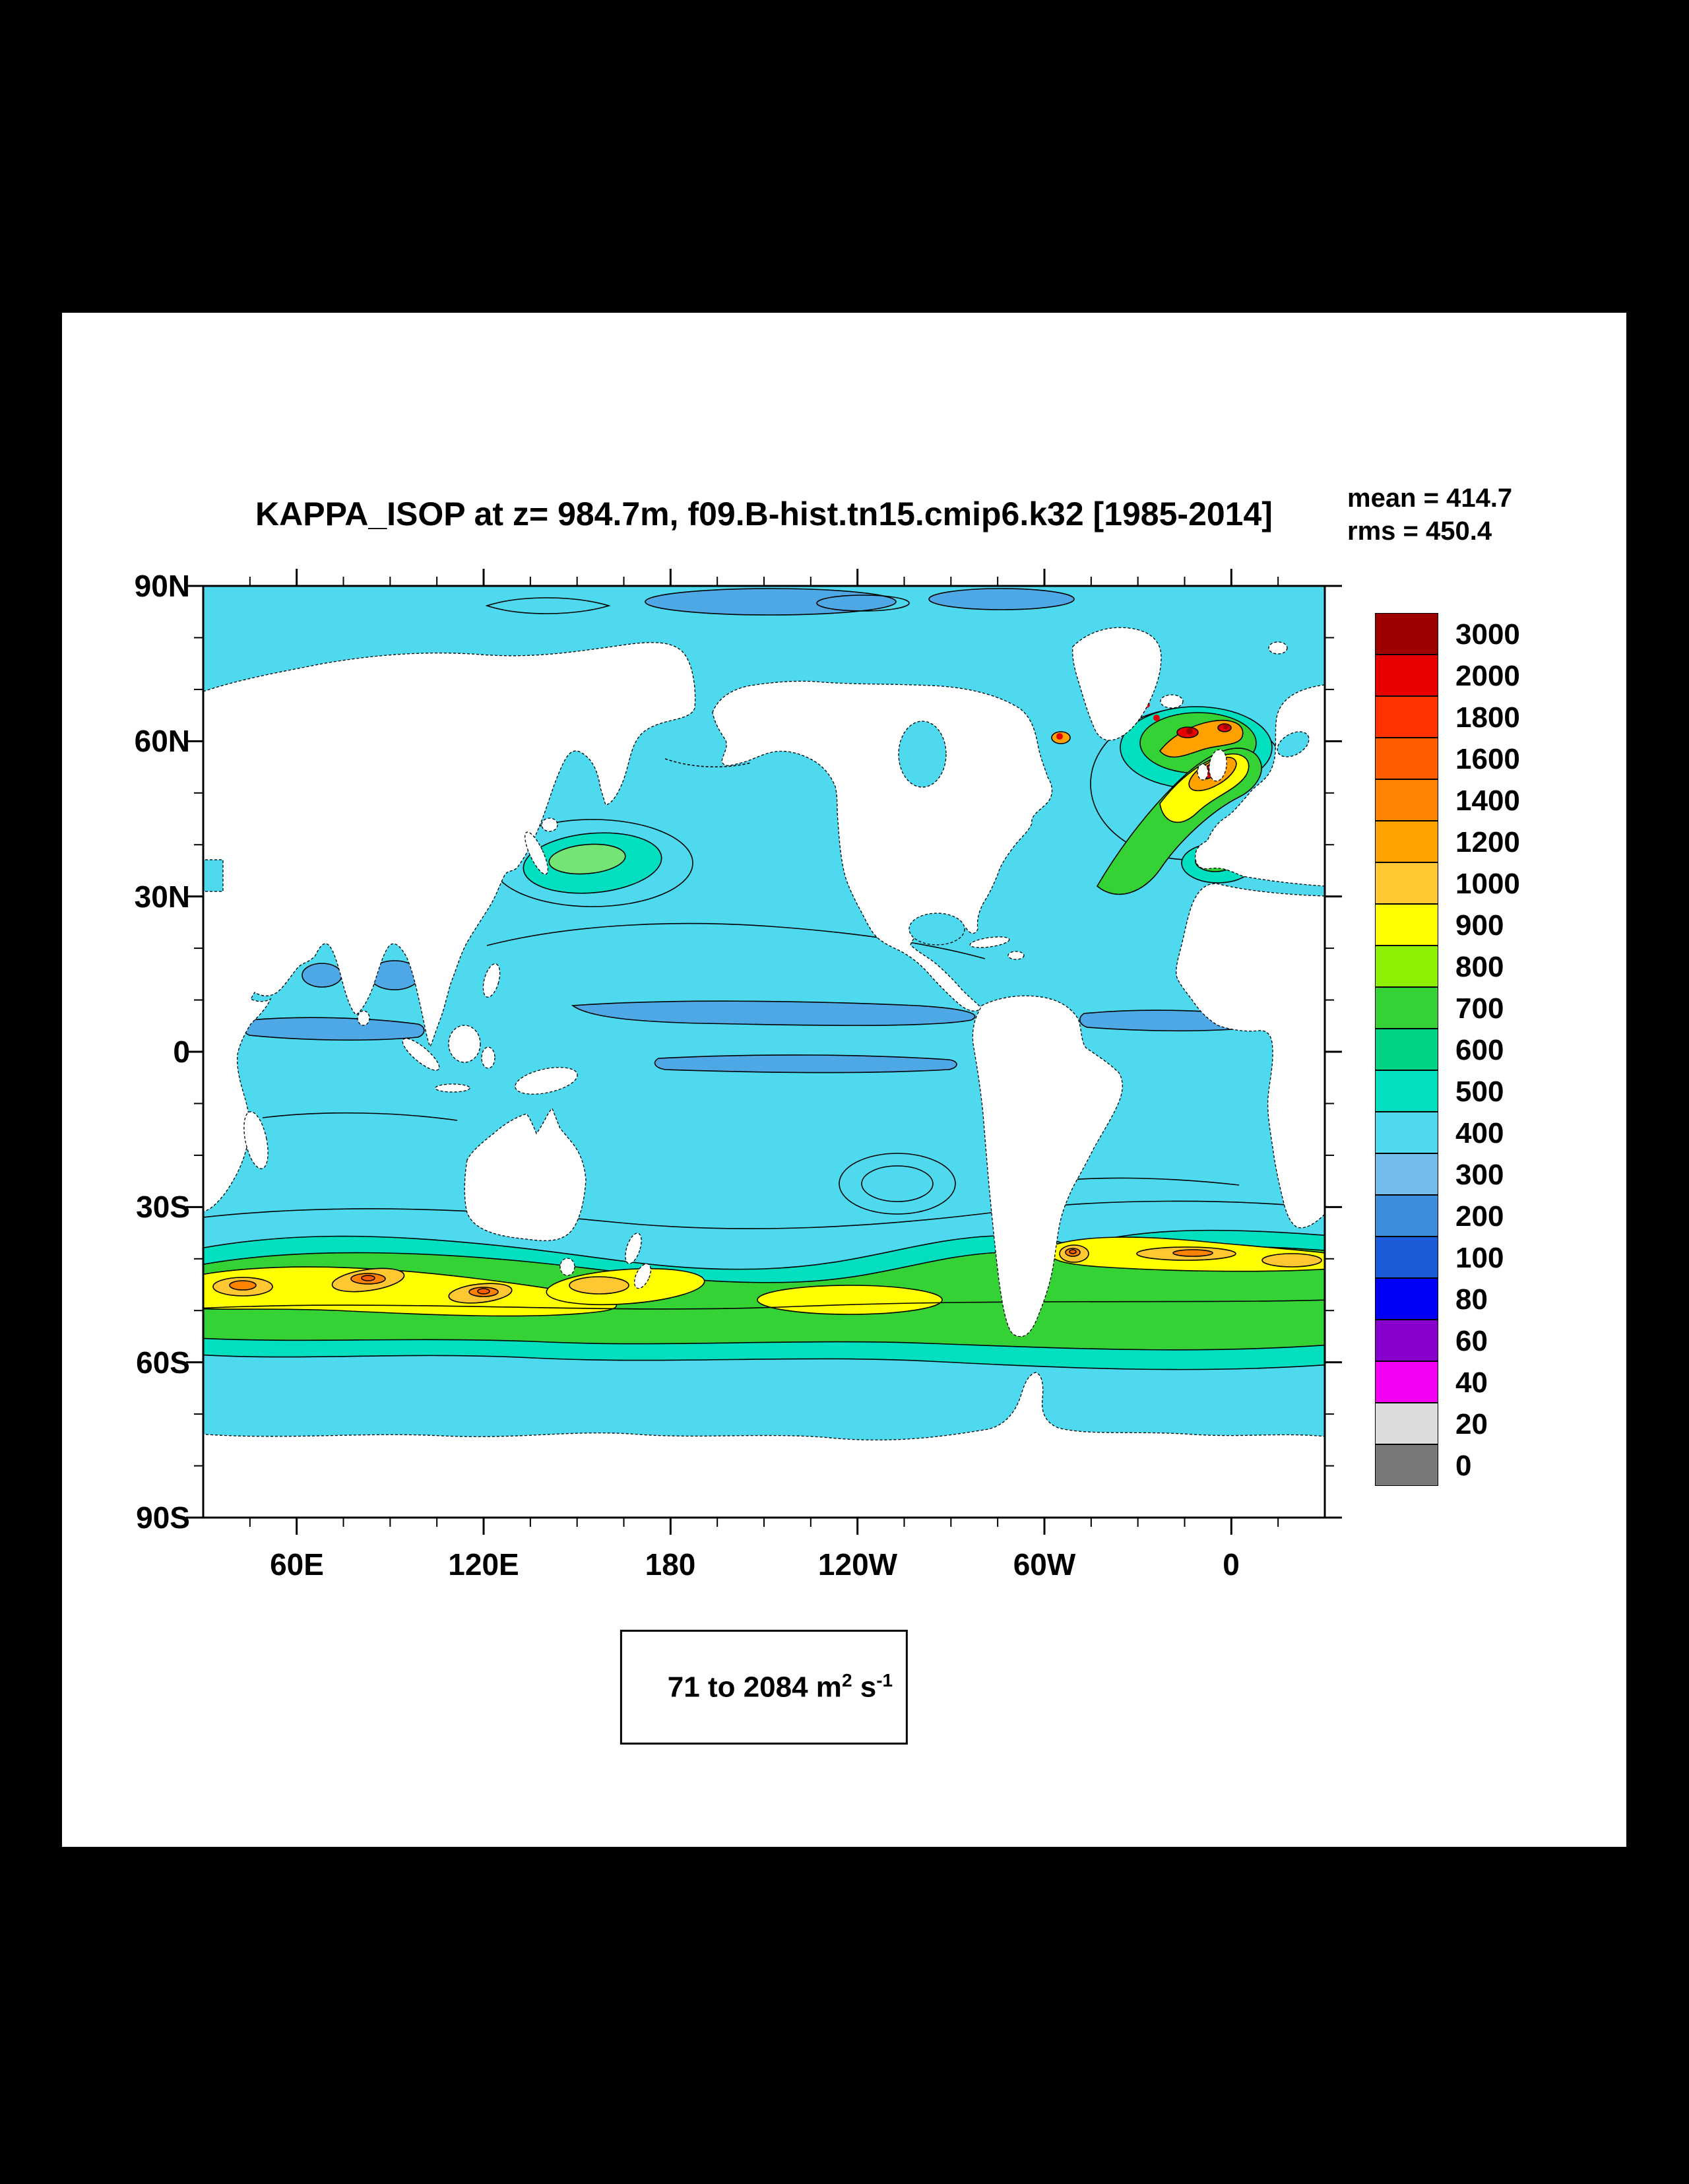 The height and width of the screenshot is (2184, 1689). I want to click on colorbar-tick-label: 0, so click(1463, 1466).